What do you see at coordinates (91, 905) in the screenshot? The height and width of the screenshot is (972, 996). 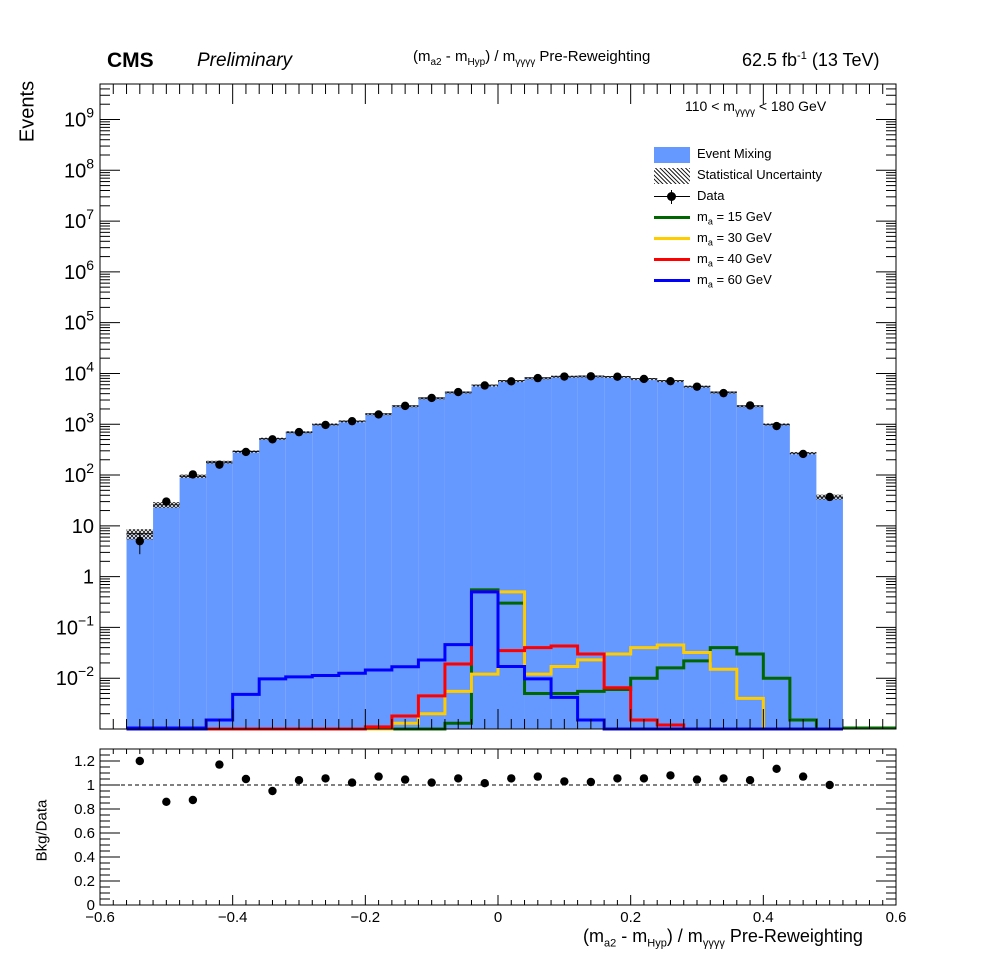 I see `ratio-y-tick-label: 0` at bounding box center [91, 905].